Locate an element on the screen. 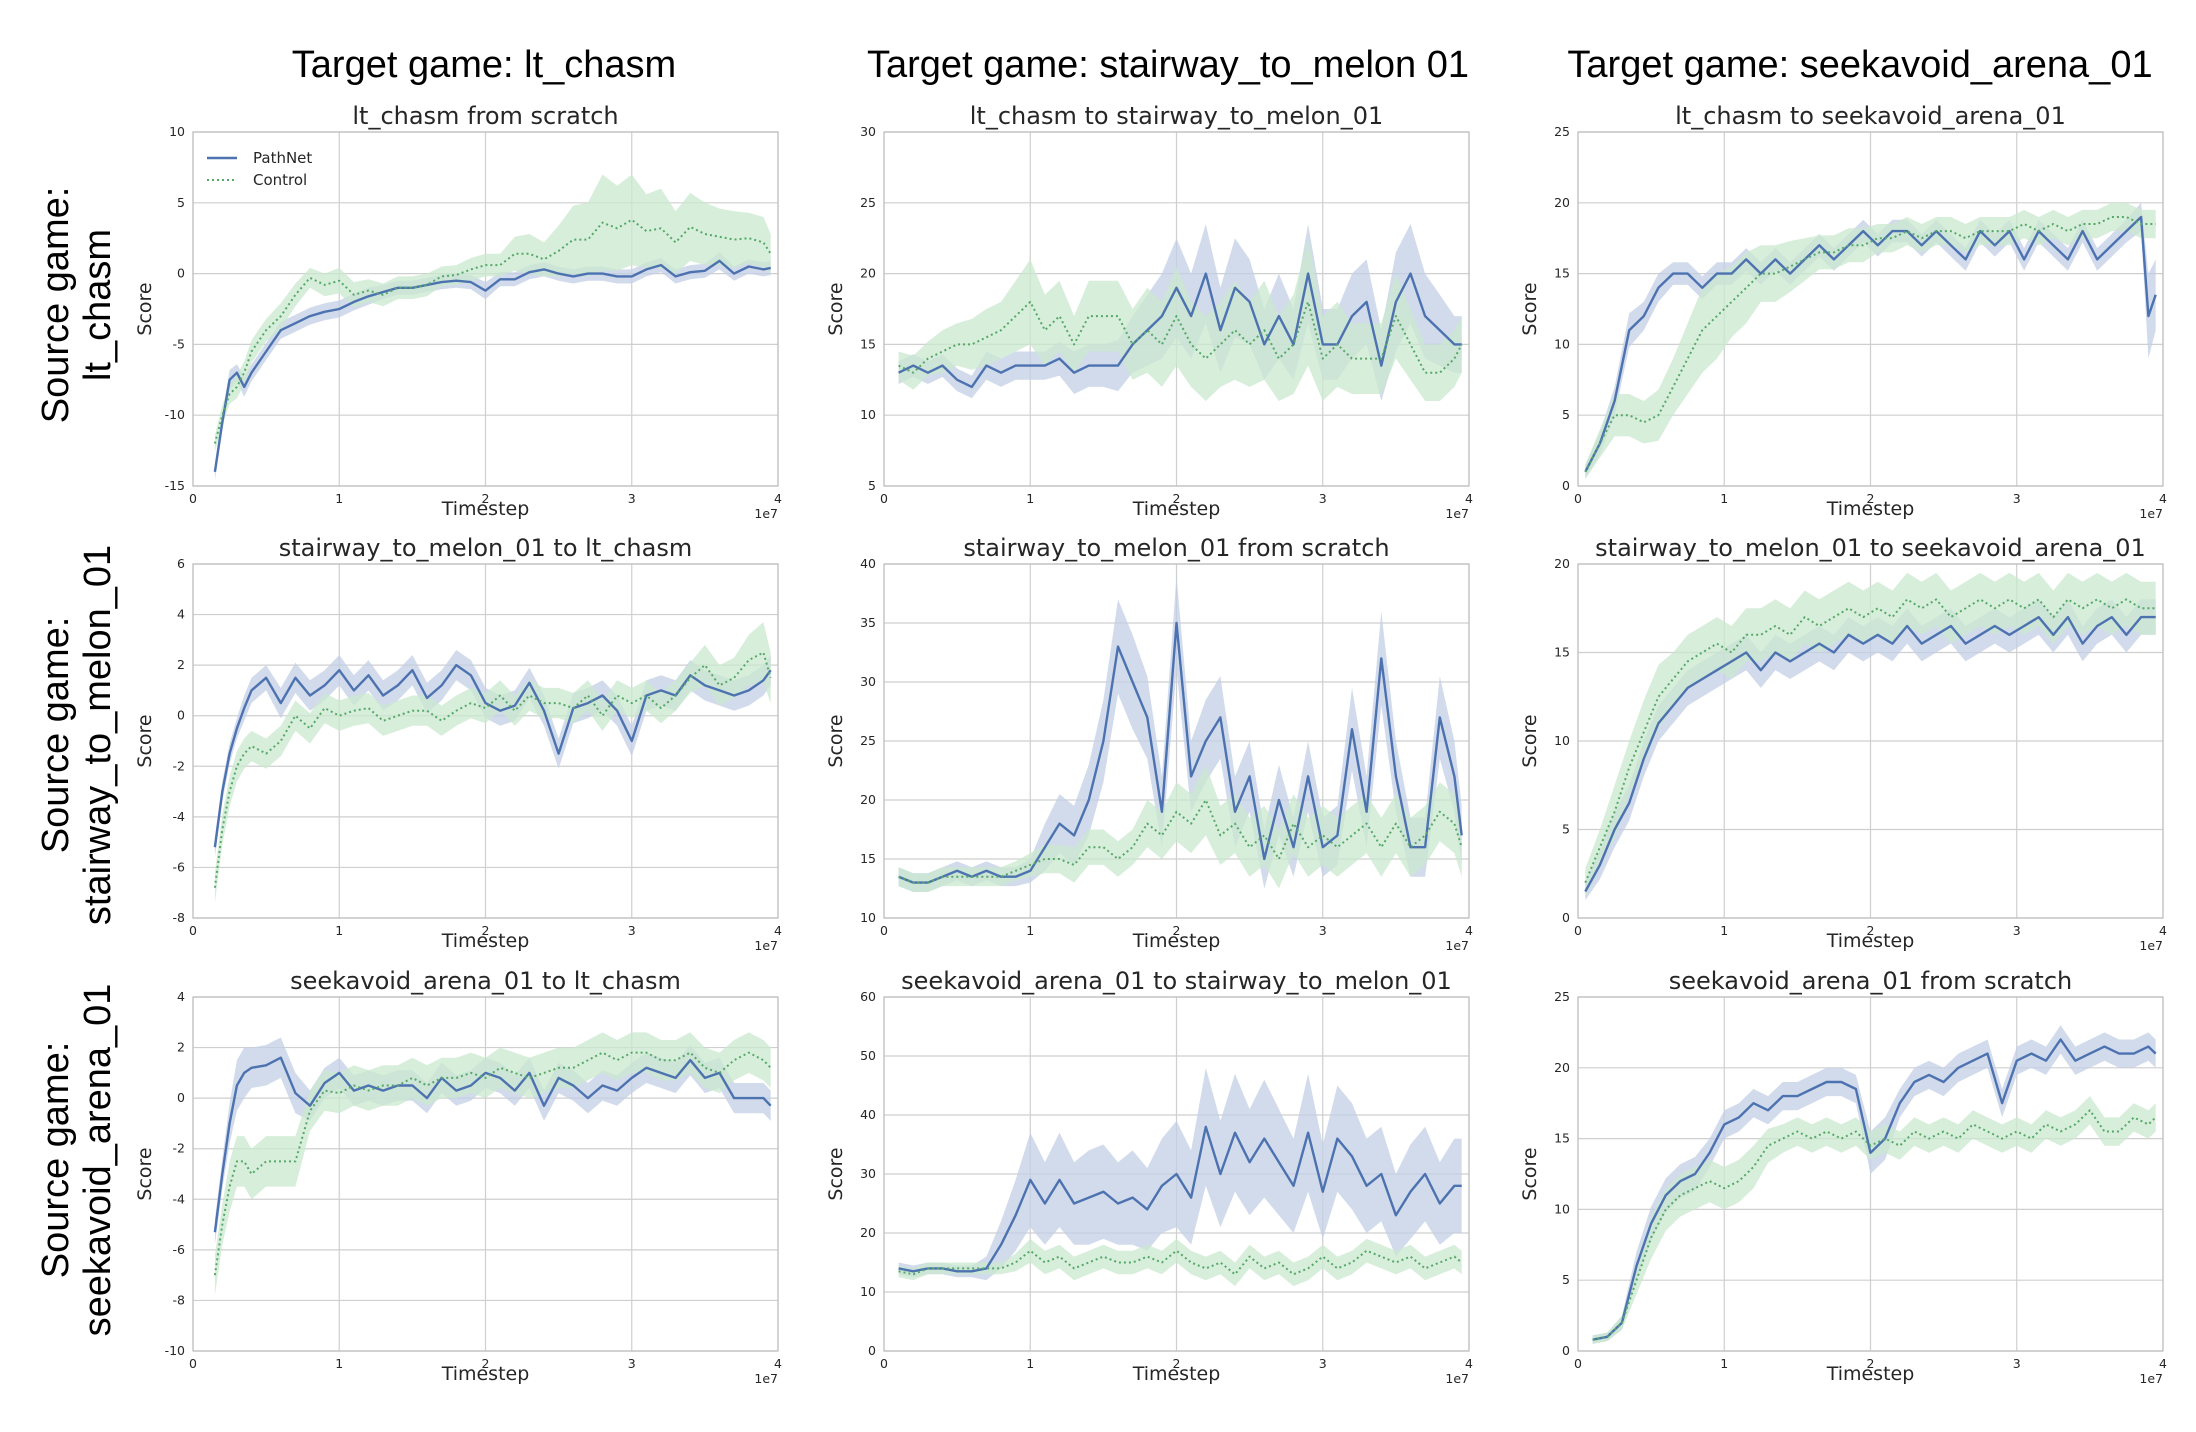  row-title-1-line2: lt_chasm is located at coordinates (98, 305).